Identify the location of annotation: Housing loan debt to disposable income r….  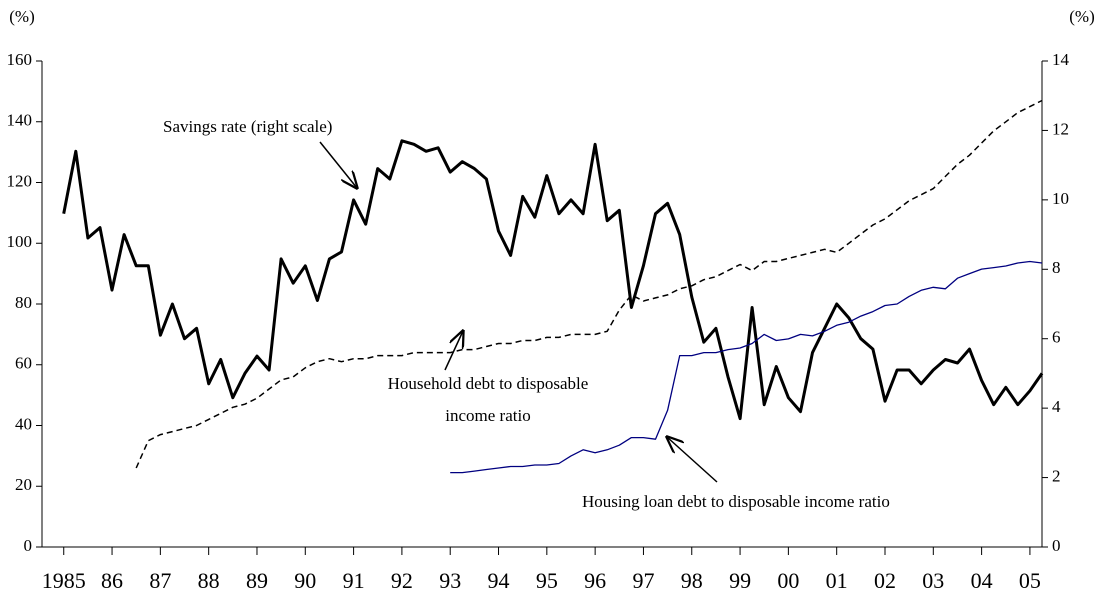
(736, 501).